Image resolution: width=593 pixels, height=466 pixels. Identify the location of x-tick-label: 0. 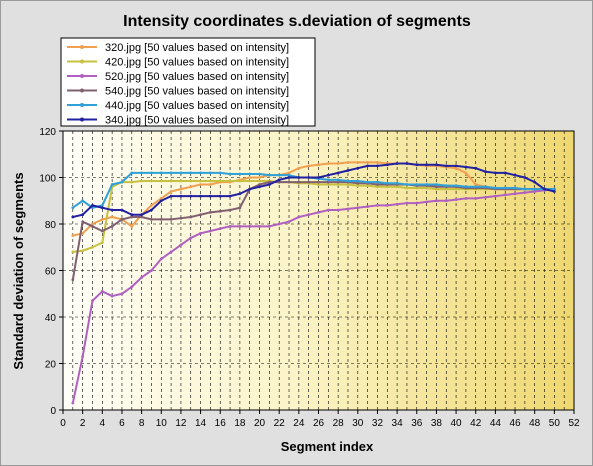
(63, 423).